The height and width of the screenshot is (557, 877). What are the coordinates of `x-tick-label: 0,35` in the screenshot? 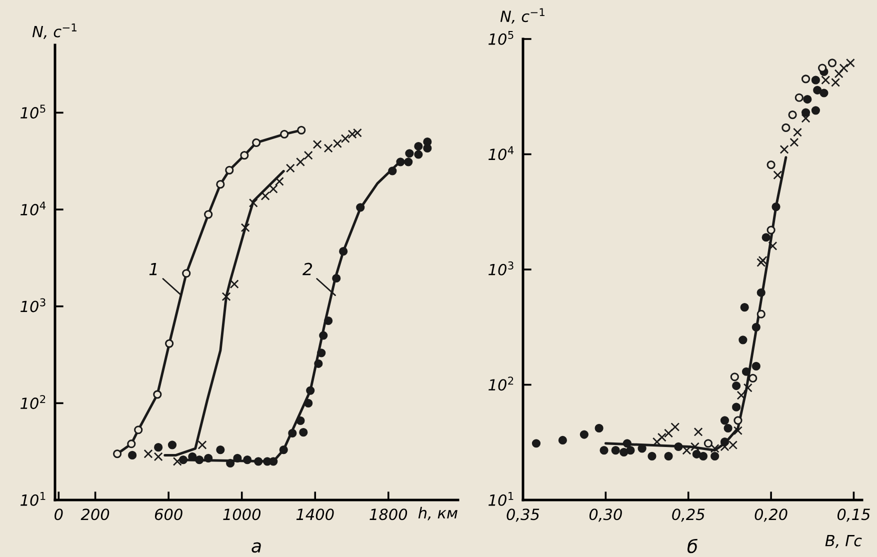 It's located at (523, 515).